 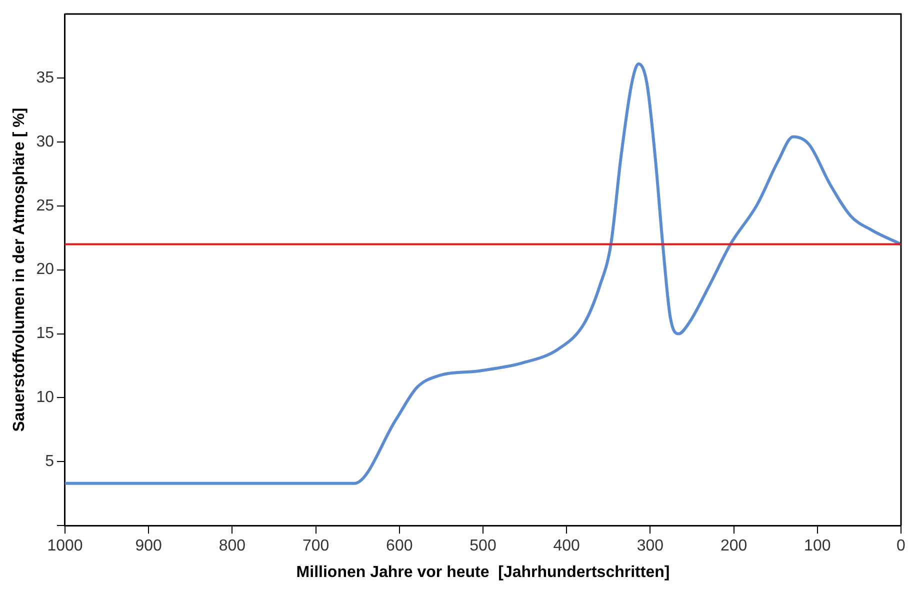 I want to click on y-axis-title: Sauerstoffvolumen in der Atmosphäre [ %], so click(x=19, y=270).